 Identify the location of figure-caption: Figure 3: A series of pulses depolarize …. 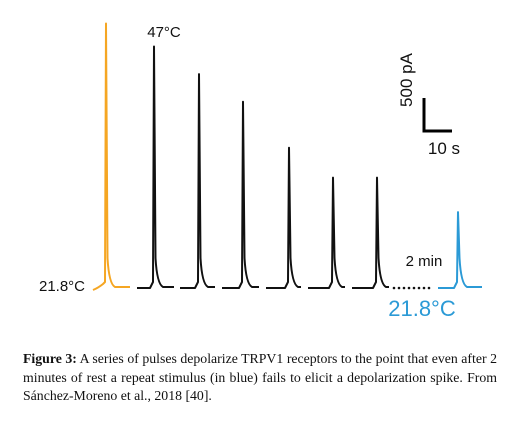
(260, 378).